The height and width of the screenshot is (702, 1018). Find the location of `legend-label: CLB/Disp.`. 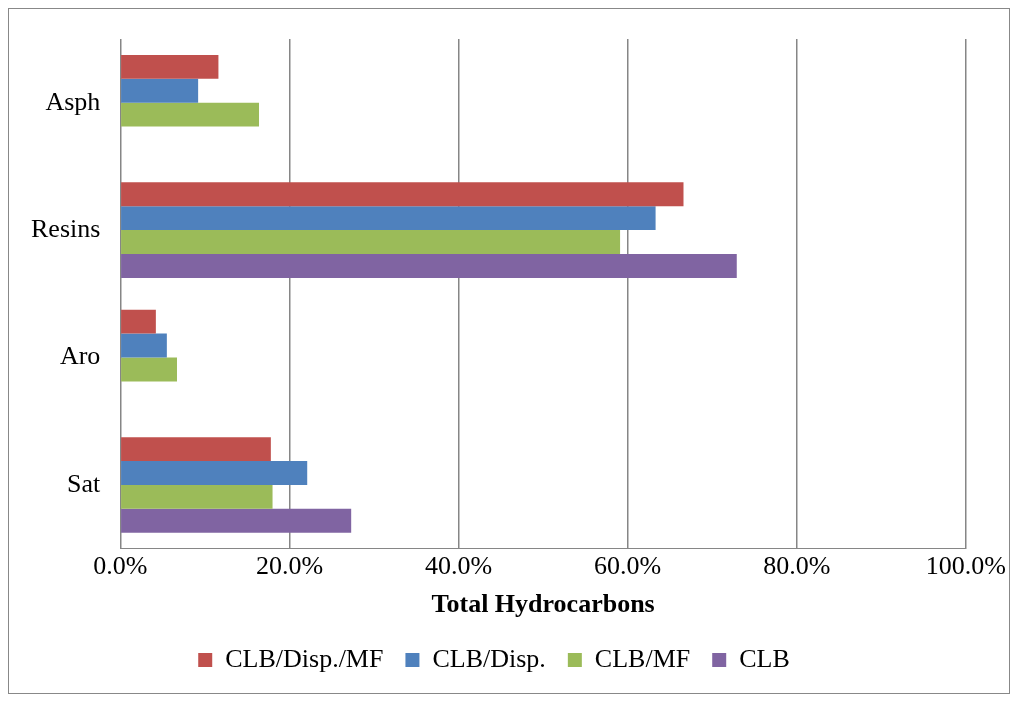

legend-label: CLB/Disp. is located at coordinates (489, 658).